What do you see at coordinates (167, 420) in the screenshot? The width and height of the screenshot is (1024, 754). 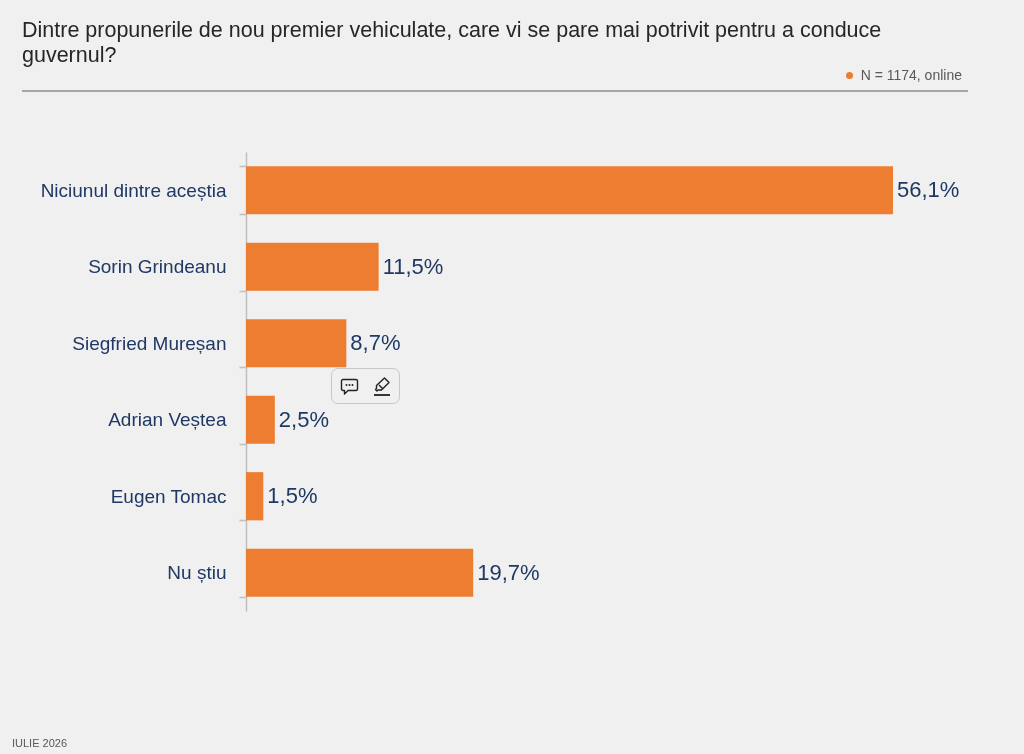 I see `y-tick-label: Adrian Veștea` at bounding box center [167, 420].